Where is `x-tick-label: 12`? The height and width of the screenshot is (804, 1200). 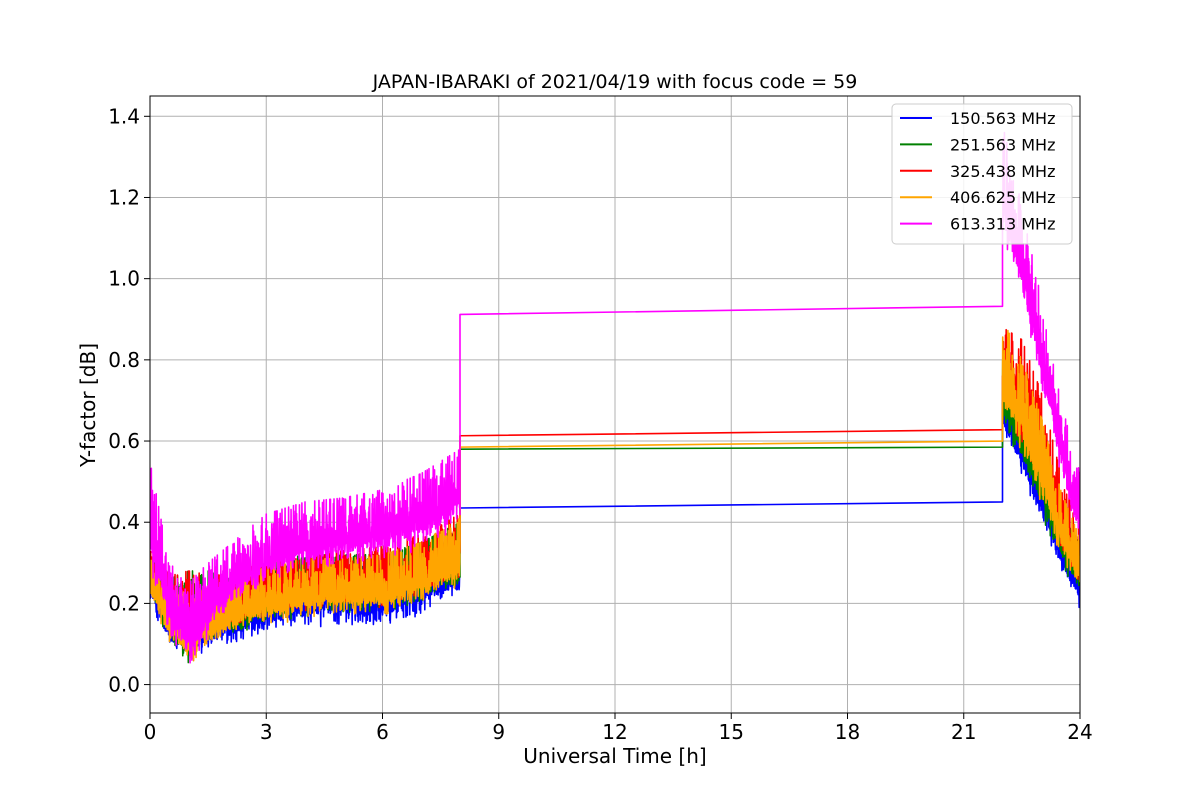 x-tick-label: 12 is located at coordinates (614, 732).